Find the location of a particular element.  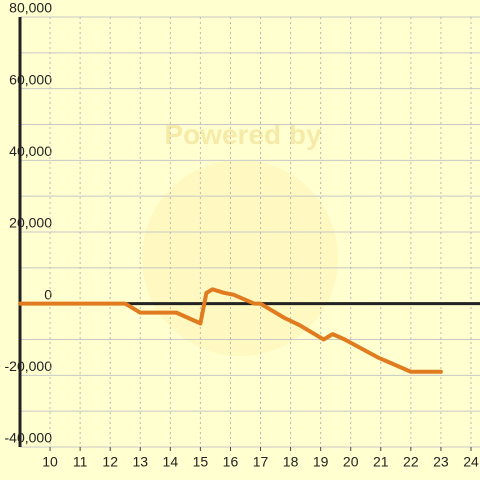

x-tick-label: 20 is located at coordinates (351, 462).